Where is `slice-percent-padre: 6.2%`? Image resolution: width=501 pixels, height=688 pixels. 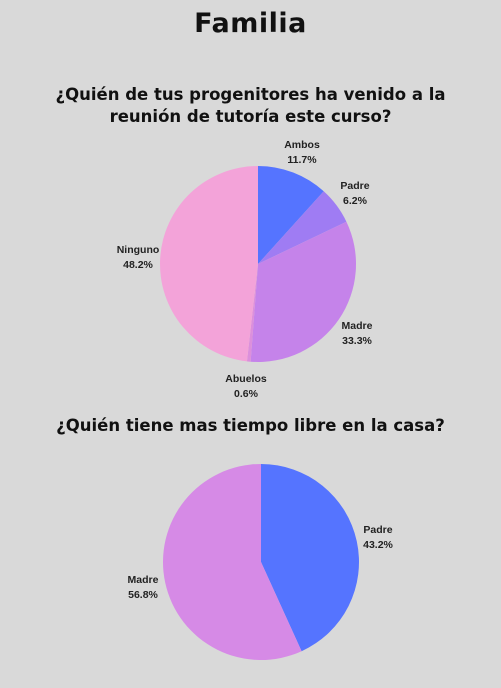 slice-percent-padre: 6.2% is located at coordinates (355, 201).